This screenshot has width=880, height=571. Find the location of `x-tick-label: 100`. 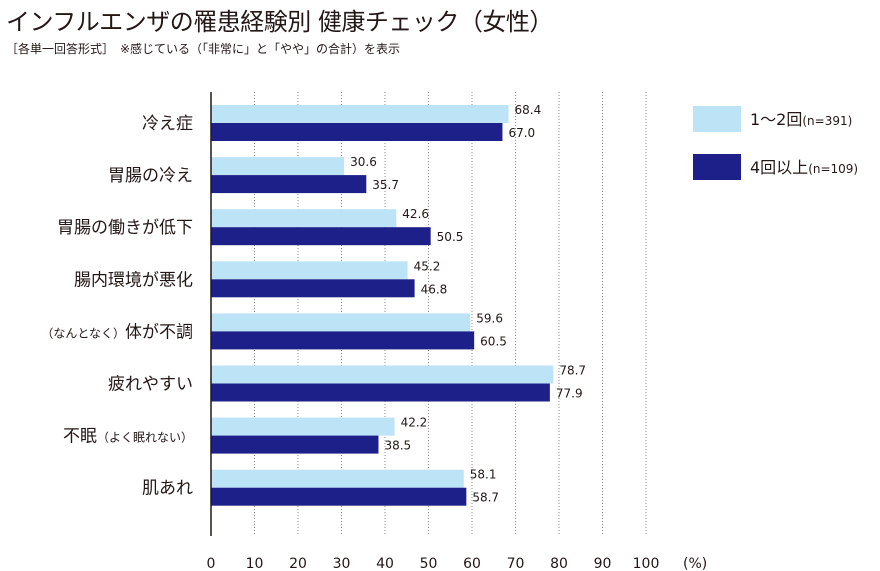

x-tick-label: 100 is located at coordinates (646, 563).